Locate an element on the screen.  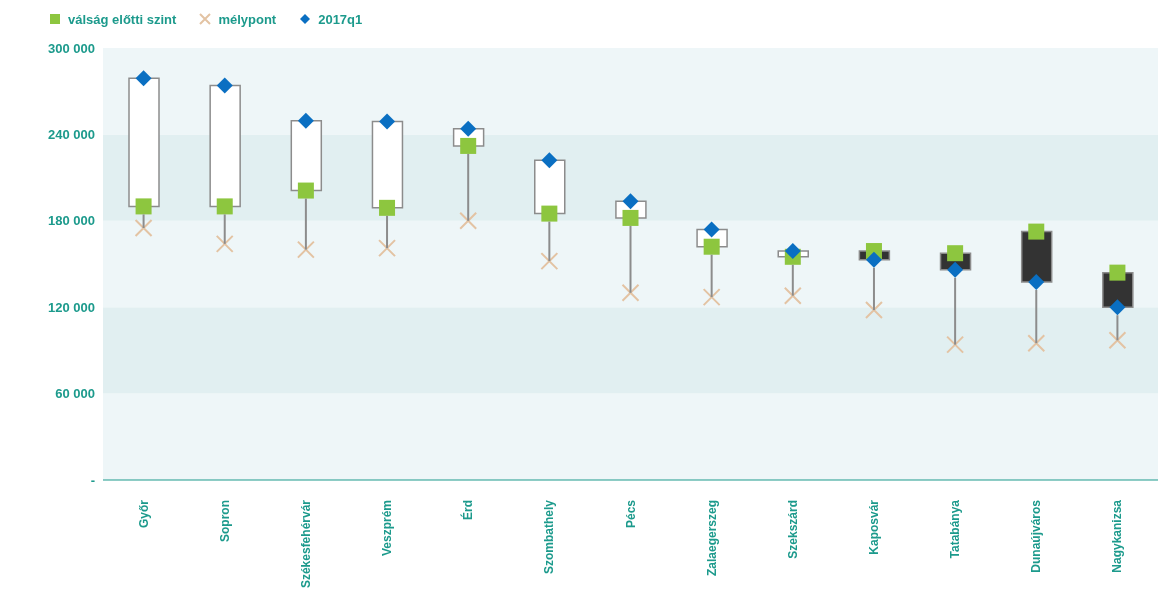
x-tick-label: Tatabánya is located at coordinates (955, 529).